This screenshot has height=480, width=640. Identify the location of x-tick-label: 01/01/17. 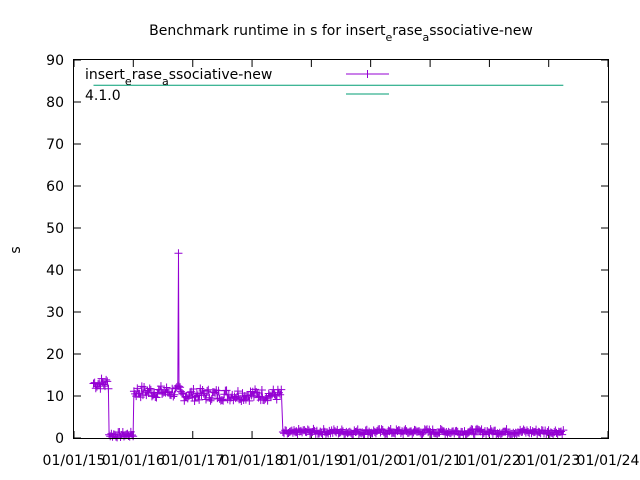
(192, 461).